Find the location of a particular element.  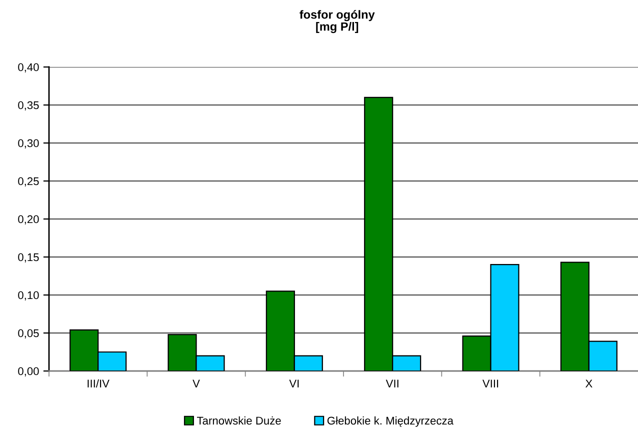

y-tick-label: 0,25 is located at coordinates (28, 181).